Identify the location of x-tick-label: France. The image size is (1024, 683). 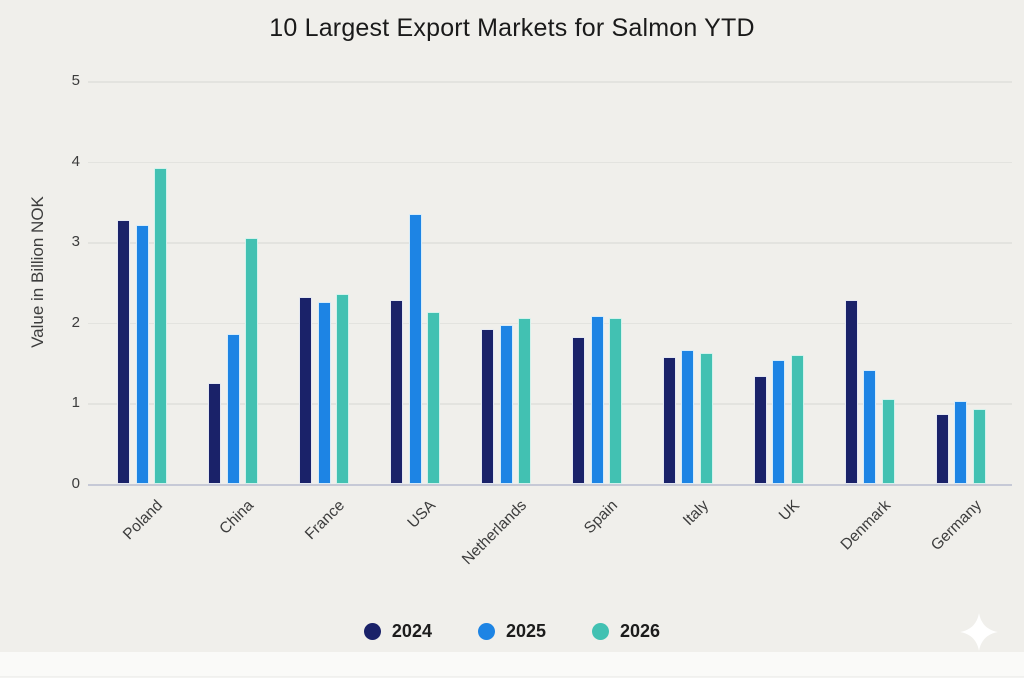
(325, 520).